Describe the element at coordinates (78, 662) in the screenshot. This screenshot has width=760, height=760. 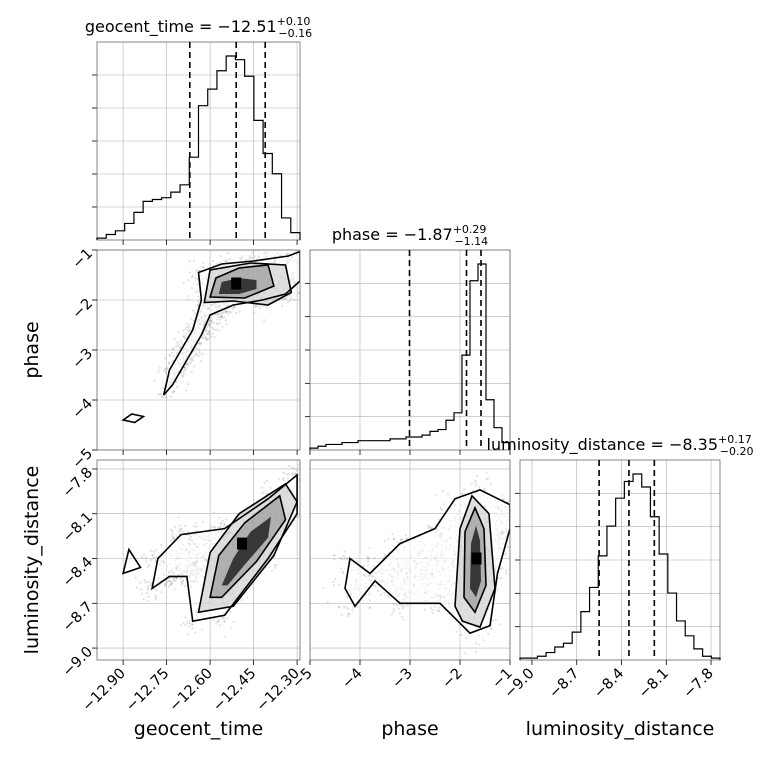
I see `y-tick-label: −9.0` at that location.